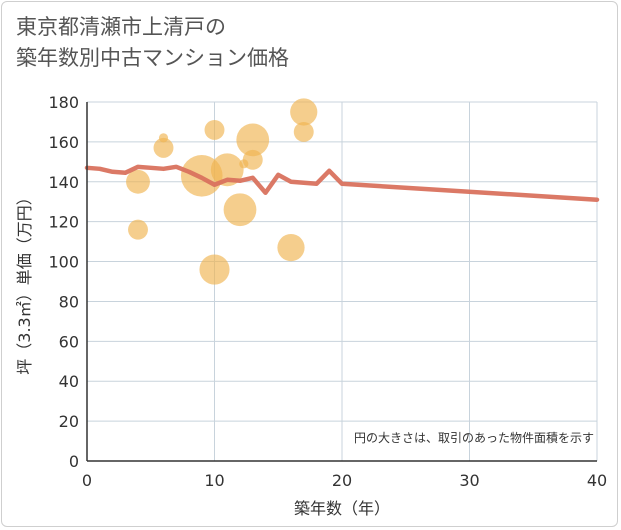 This screenshot has height=530, width=621. I want to click on y-tick-label: 100, so click(63, 262).